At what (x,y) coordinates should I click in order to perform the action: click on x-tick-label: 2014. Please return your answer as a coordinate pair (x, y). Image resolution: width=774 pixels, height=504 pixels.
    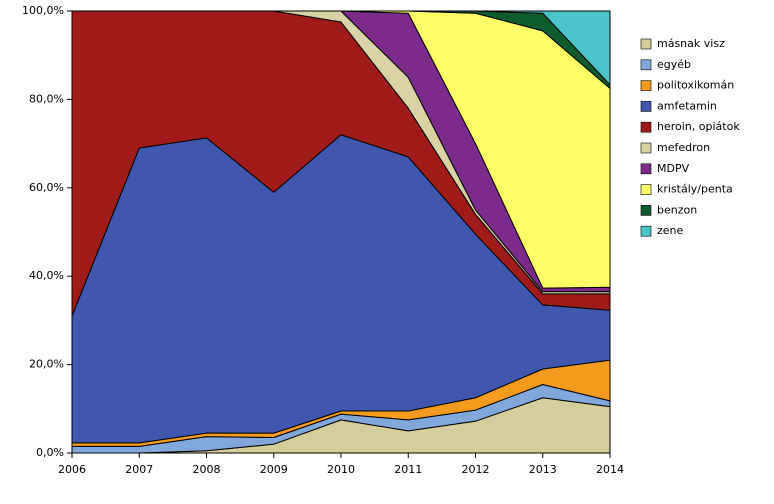
    Looking at the image, I should click on (610, 469).